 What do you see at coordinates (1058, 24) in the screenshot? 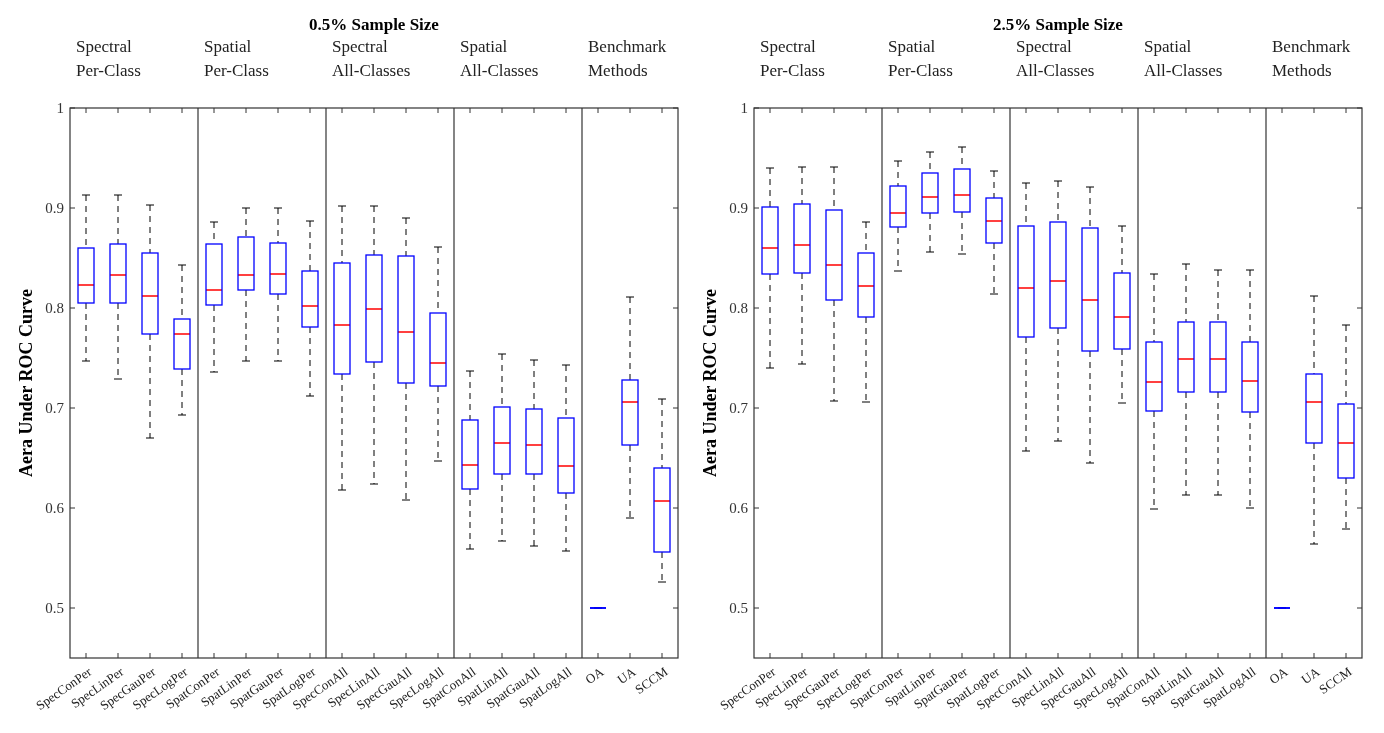
I see `chart-title: 2.5% Sample Size` at bounding box center [1058, 24].